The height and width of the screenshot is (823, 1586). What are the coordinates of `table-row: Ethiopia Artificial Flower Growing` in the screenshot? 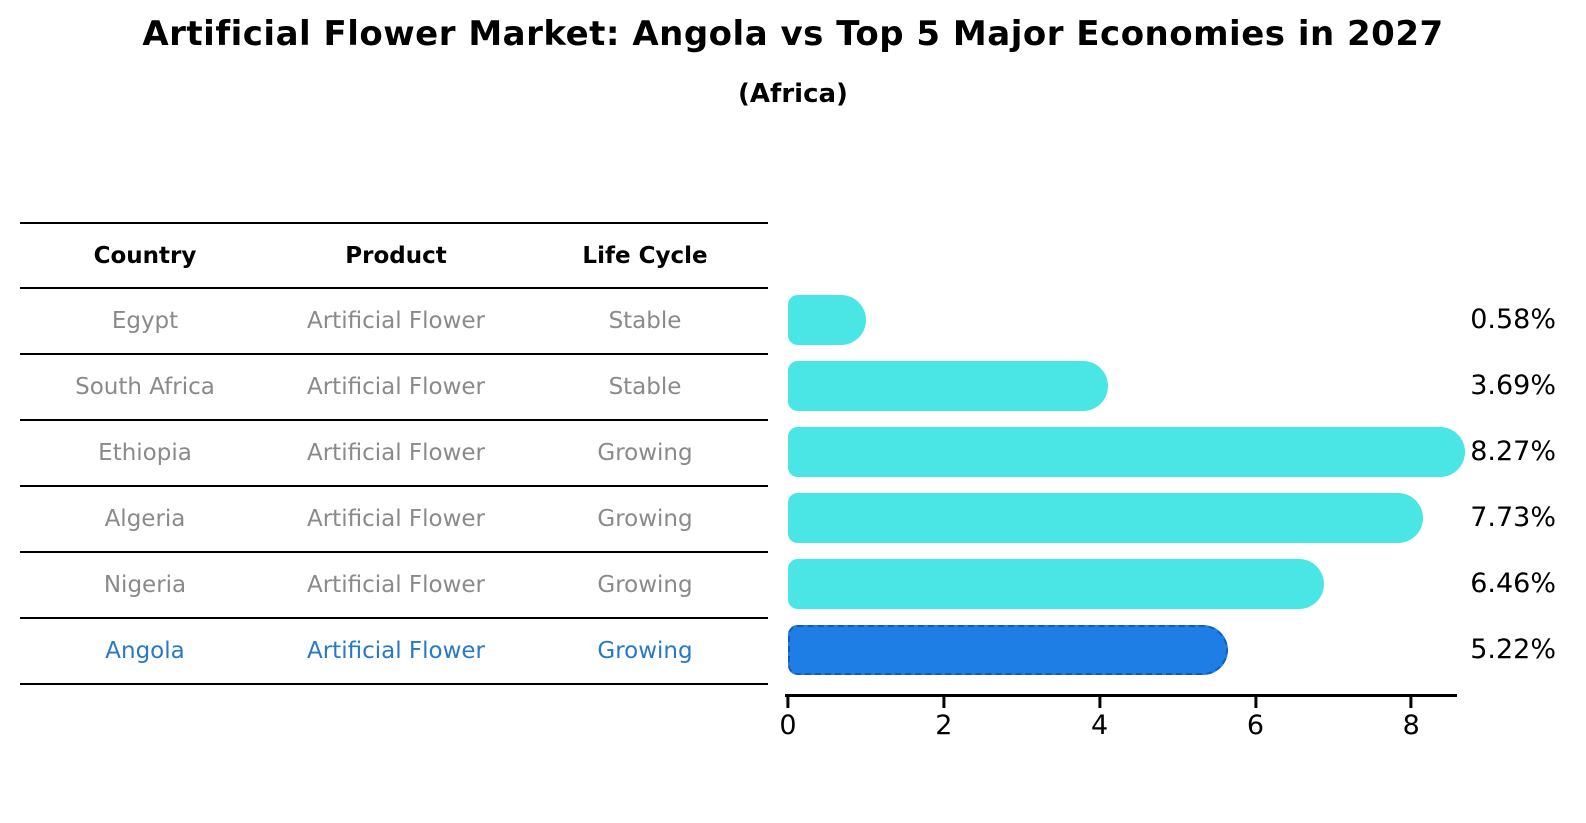 It's located at (394, 454).